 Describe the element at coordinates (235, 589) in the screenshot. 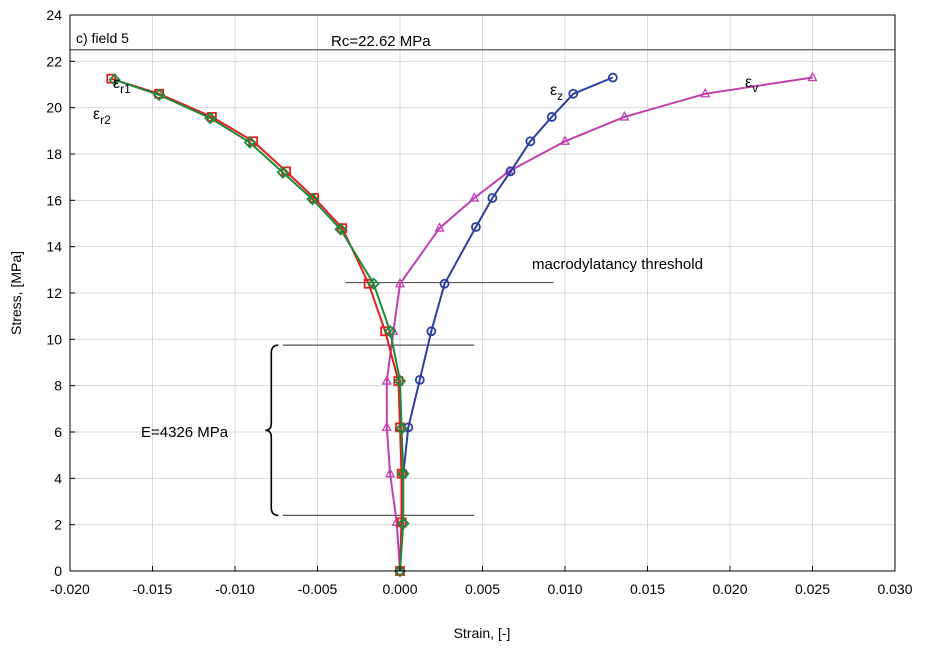

I see `x-tick-label: -0.010` at that location.